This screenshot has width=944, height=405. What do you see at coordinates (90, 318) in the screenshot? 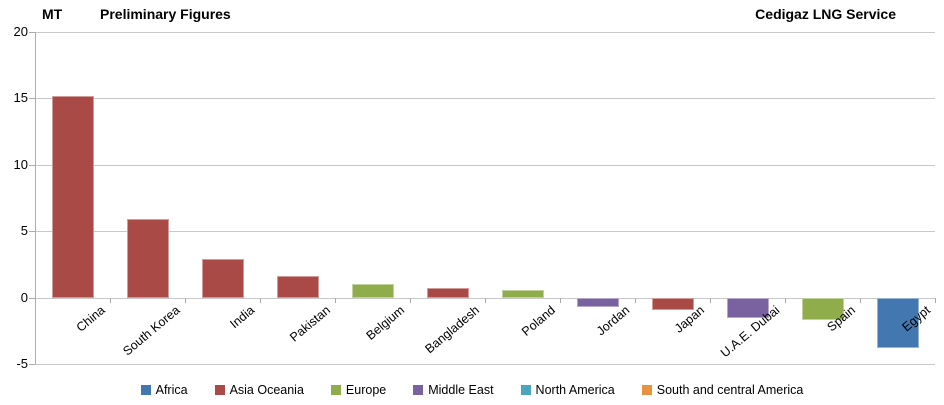
I see `category-label-china: China` at bounding box center [90, 318].